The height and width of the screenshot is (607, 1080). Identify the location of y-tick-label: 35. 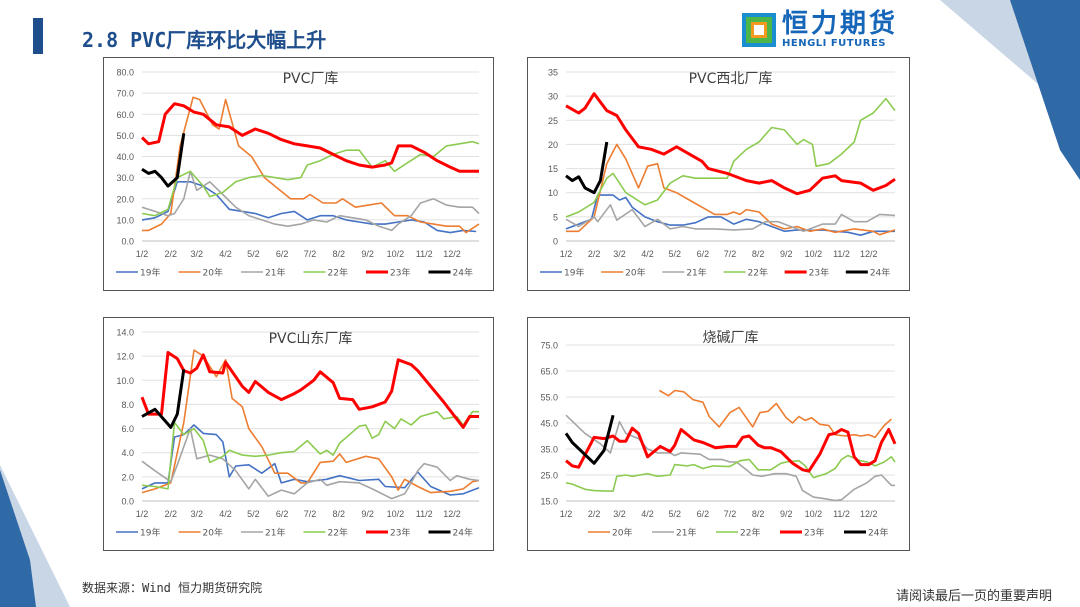
(553, 73).